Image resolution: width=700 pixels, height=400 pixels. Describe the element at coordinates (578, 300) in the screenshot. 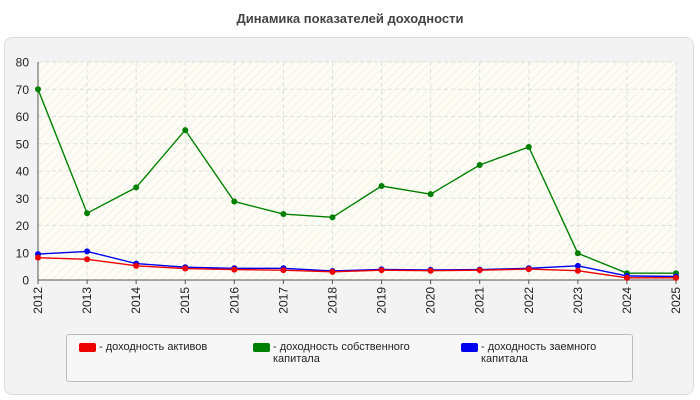

I see `x-tick-label: 2023` at that location.